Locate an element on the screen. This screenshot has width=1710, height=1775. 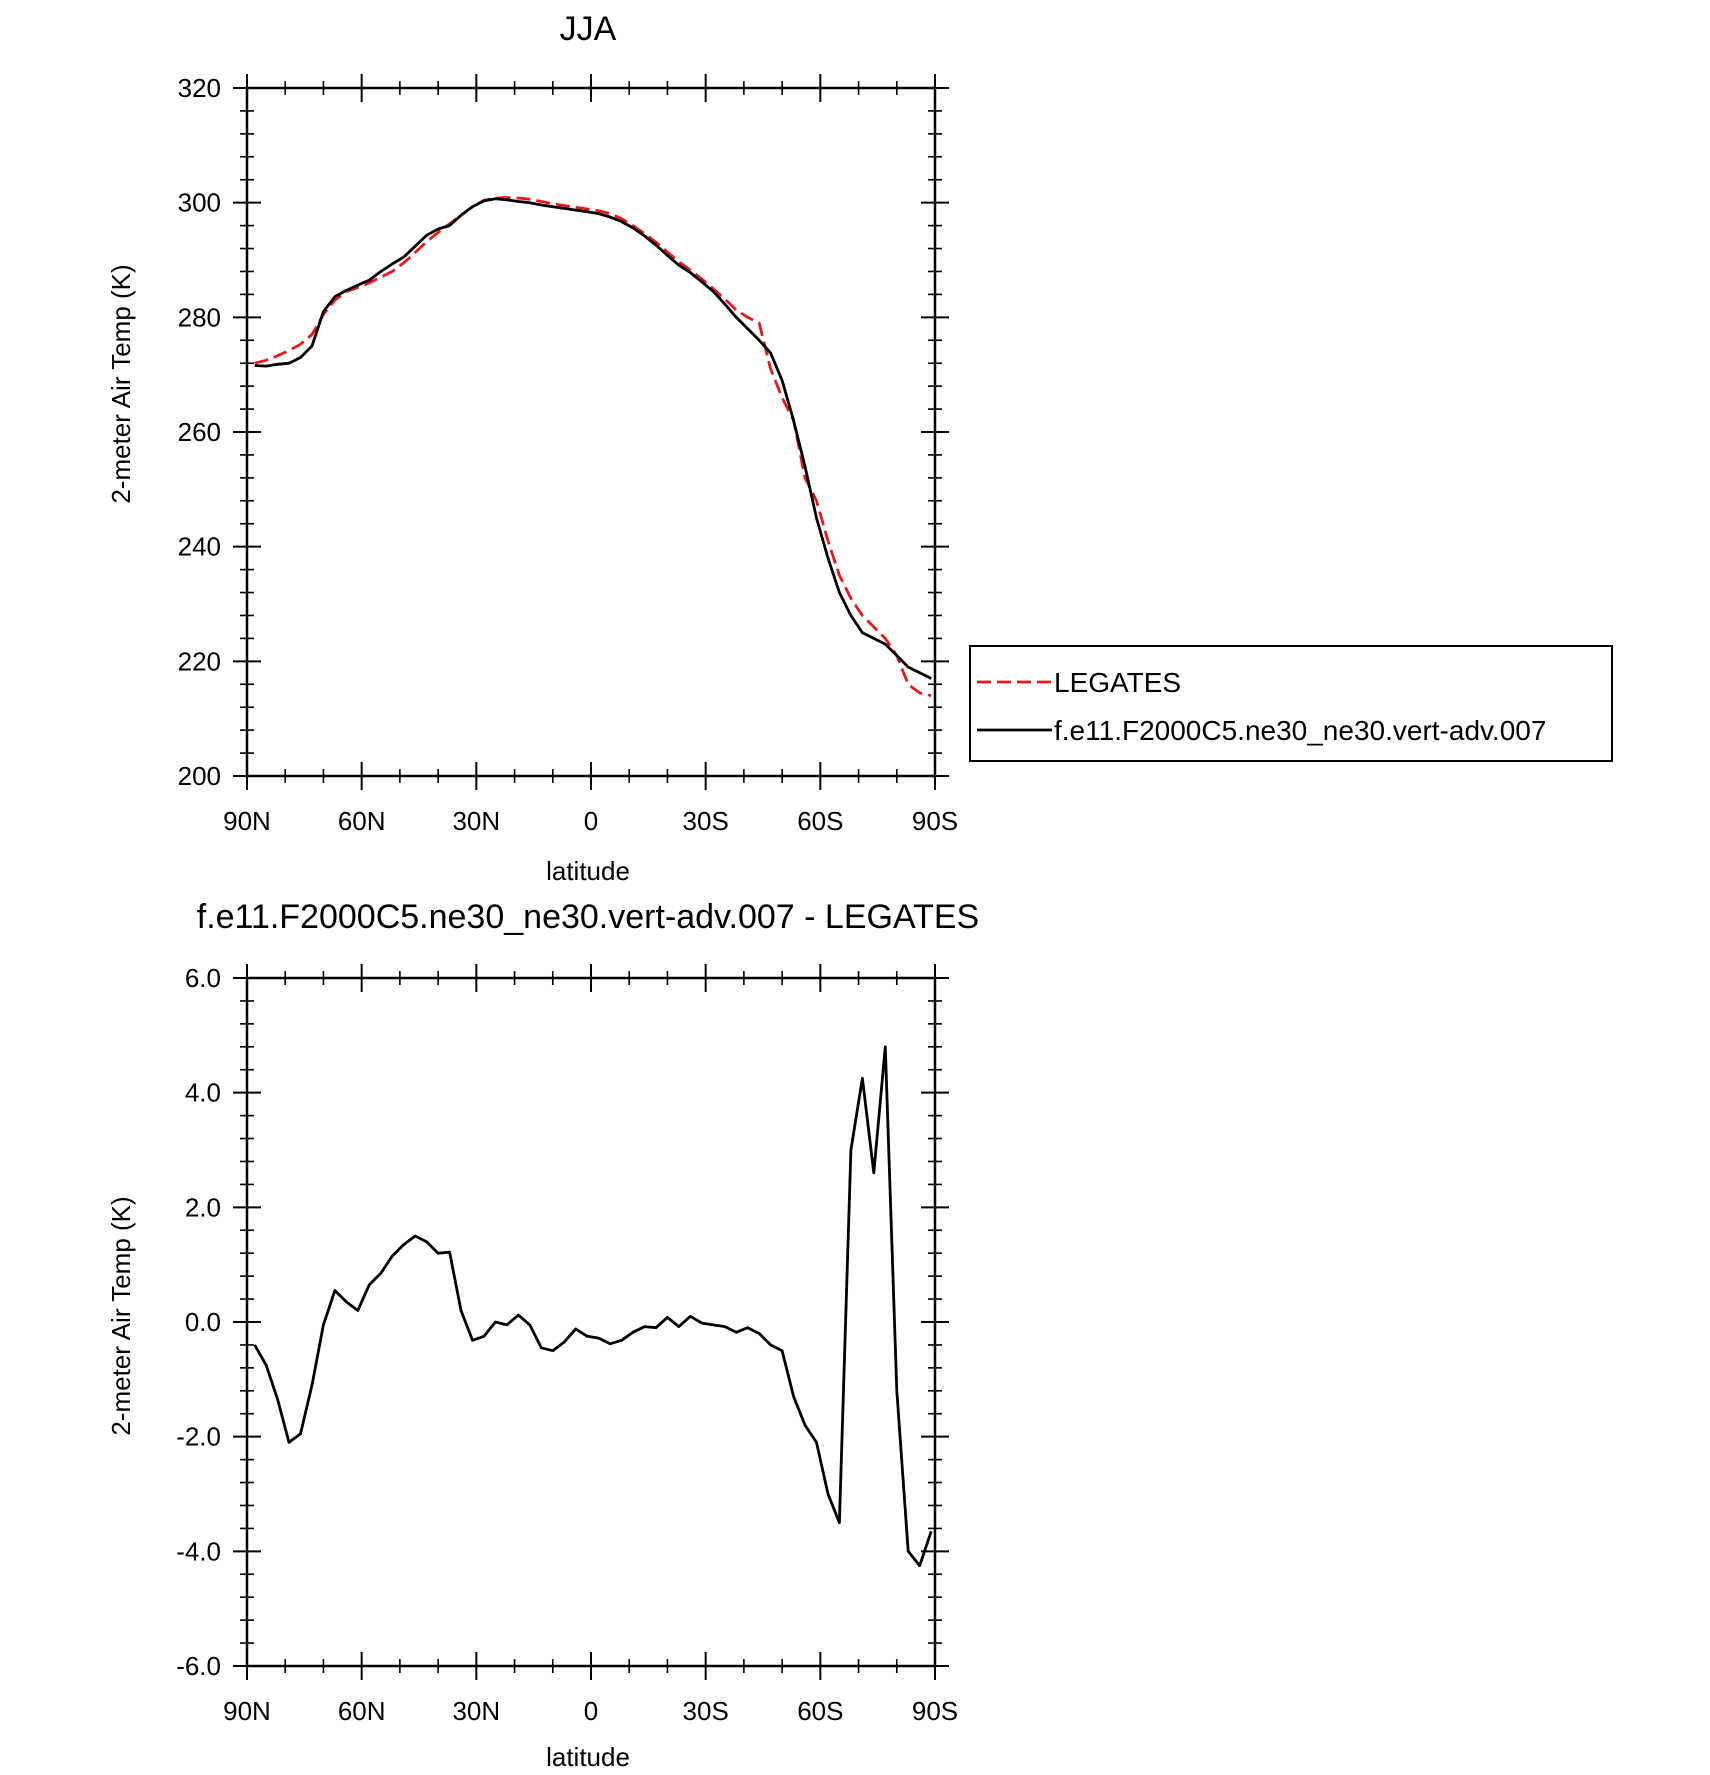
bottom-chart-xtick-label: 0 is located at coordinates (591, 1711).